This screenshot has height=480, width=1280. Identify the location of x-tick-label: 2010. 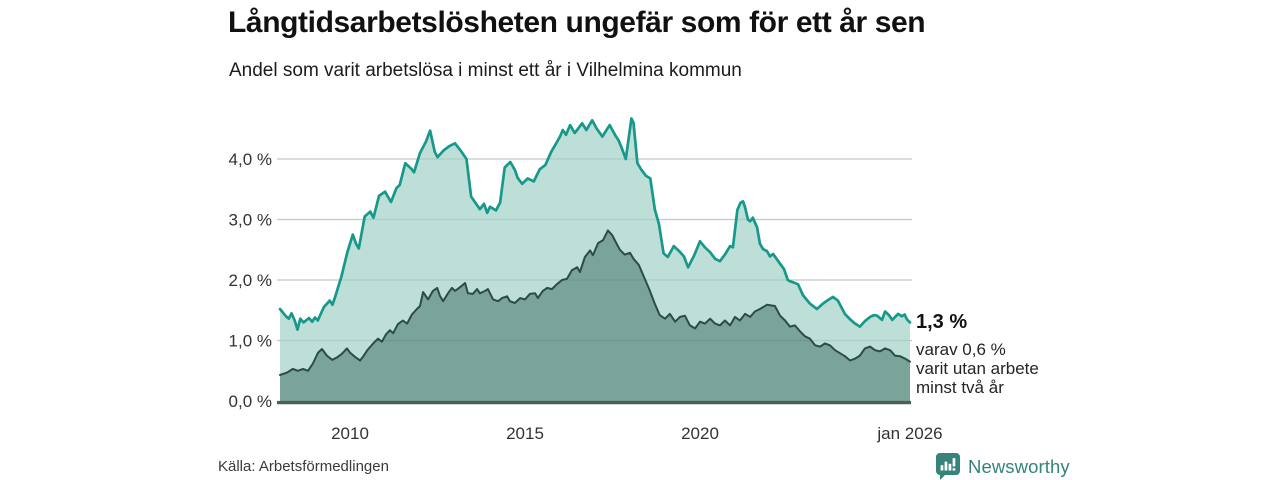
(350, 433).